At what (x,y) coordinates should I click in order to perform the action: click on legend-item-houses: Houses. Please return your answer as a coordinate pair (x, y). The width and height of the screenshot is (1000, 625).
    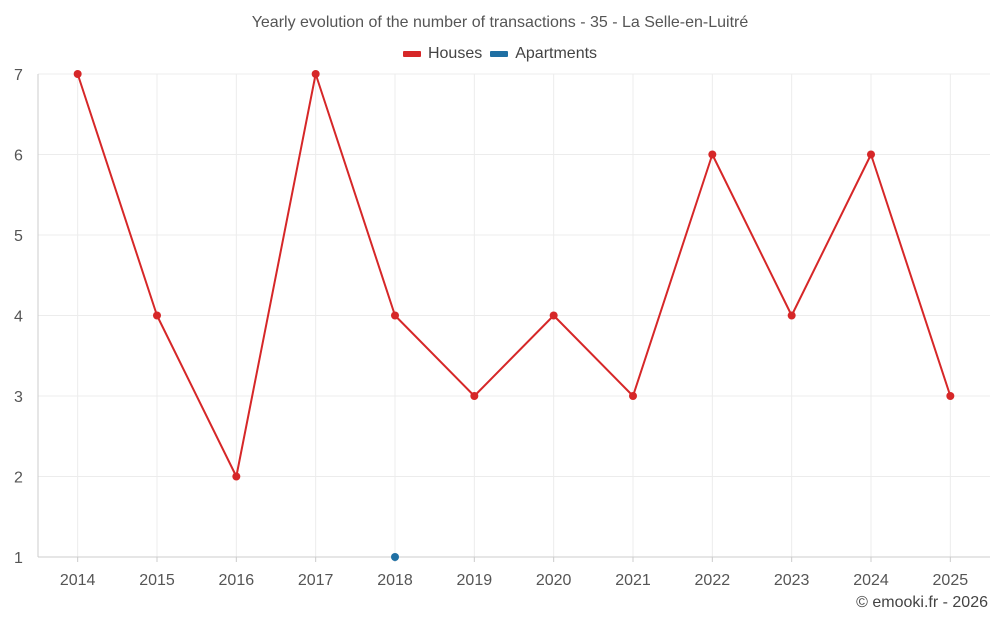
    Looking at the image, I should click on (442, 54).